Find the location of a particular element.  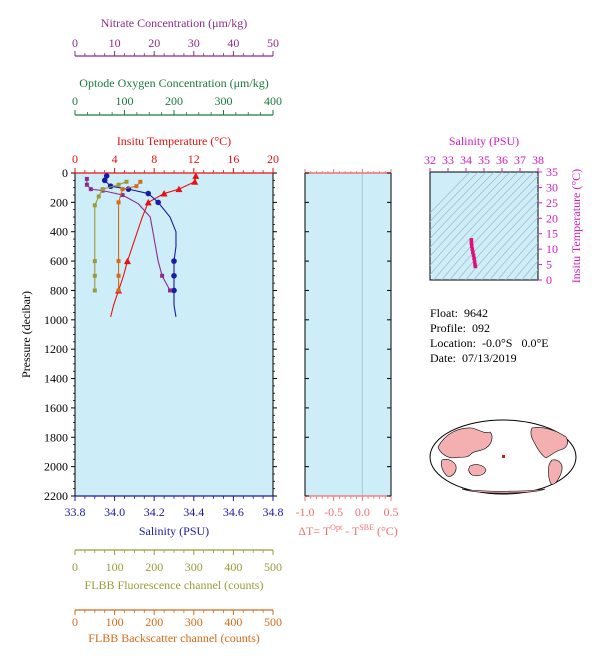

backscatter-tick-label: 500 is located at coordinates (273, 622).